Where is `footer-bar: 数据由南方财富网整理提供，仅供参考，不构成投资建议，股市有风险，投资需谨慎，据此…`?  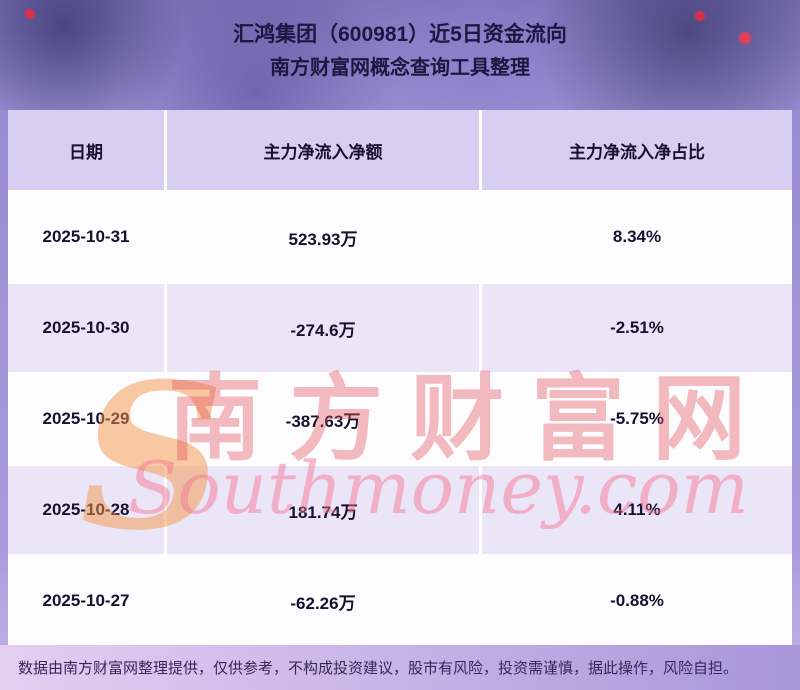
footer-bar: 数据由南方财富网整理提供，仅供参考，不构成投资建议，股市有风险，投资需谨慎，据此… is located at coordinates (400, 667).